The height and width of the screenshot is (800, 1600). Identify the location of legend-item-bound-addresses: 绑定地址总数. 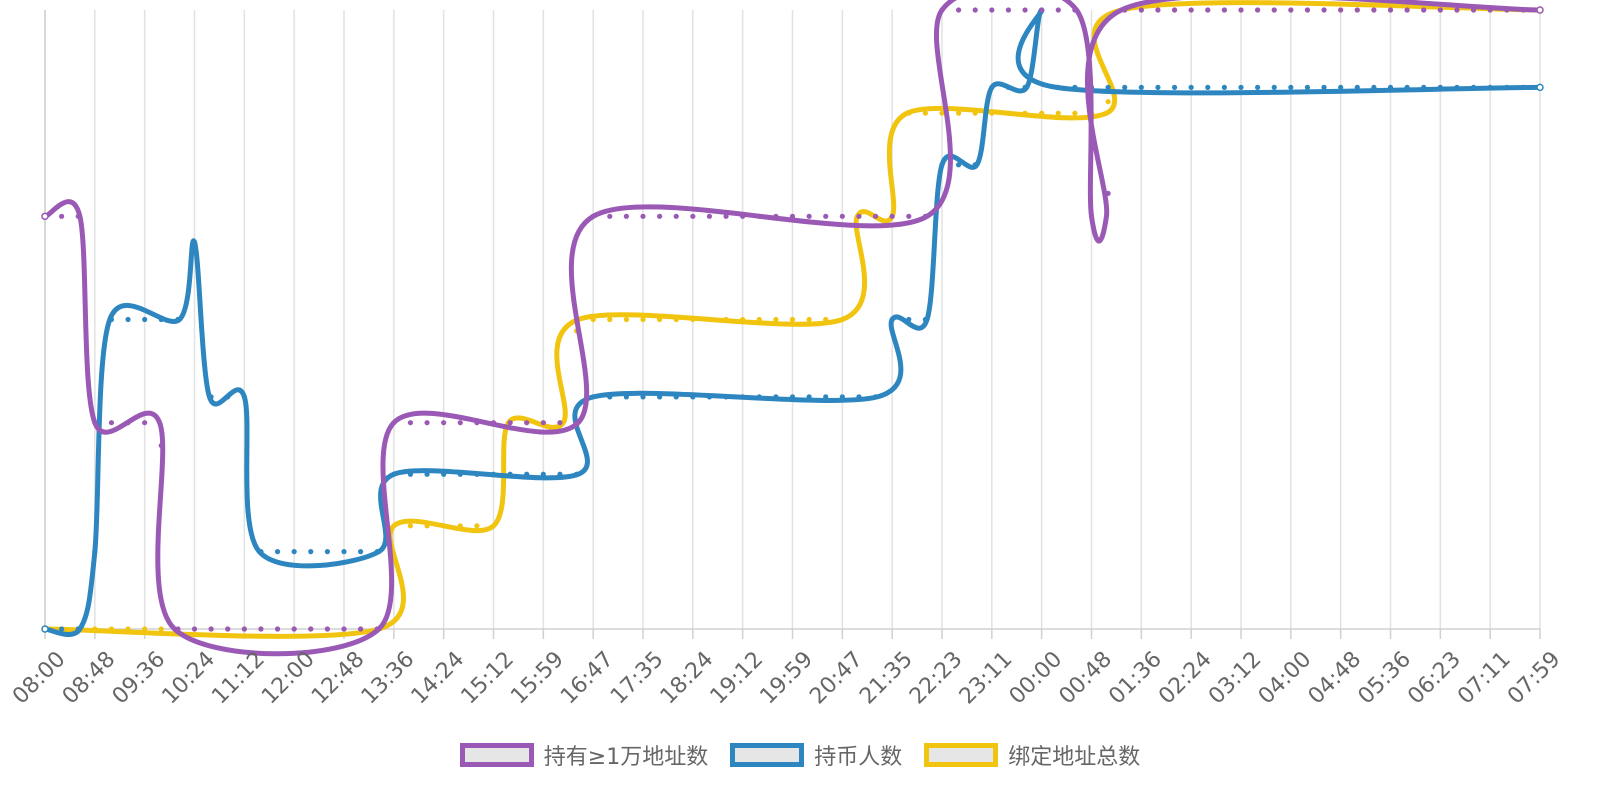
(1032, 755).